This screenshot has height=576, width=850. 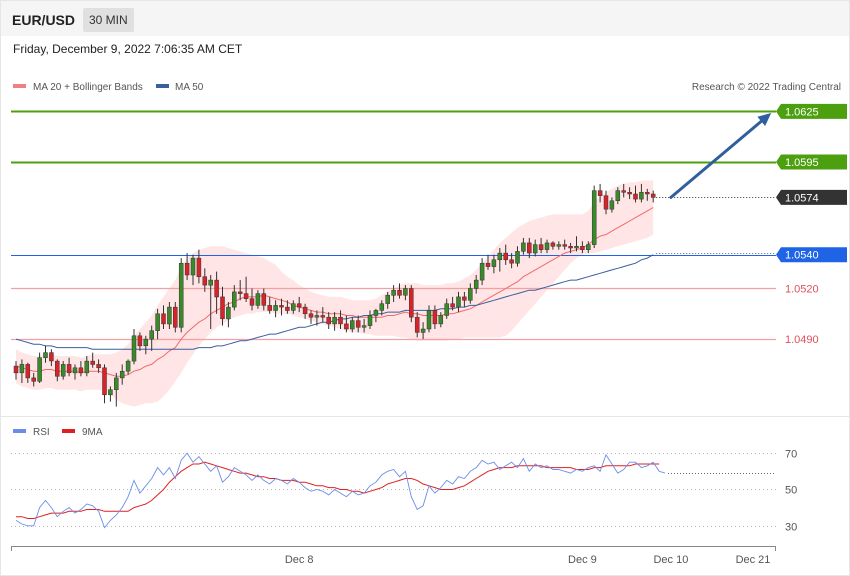 What do you see at coordinates (670, 560) in the screenshot?
I see `x-axis-label: Dec 10` at bounding box center [670, 560].